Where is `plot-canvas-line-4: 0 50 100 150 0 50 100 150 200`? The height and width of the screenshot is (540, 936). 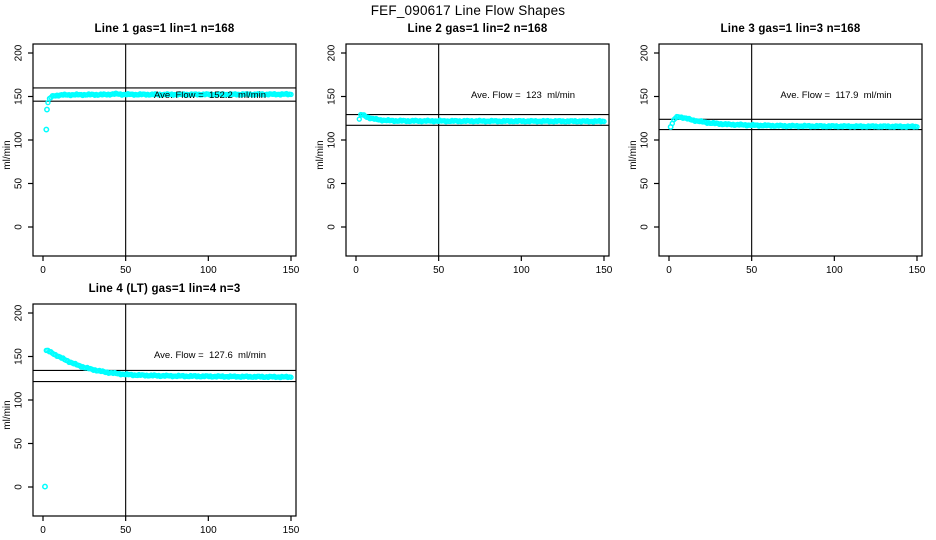
plot-canvas-line-4: 0 50 100 150 0 50 100 150 200 is located at coordinates (157, 419).